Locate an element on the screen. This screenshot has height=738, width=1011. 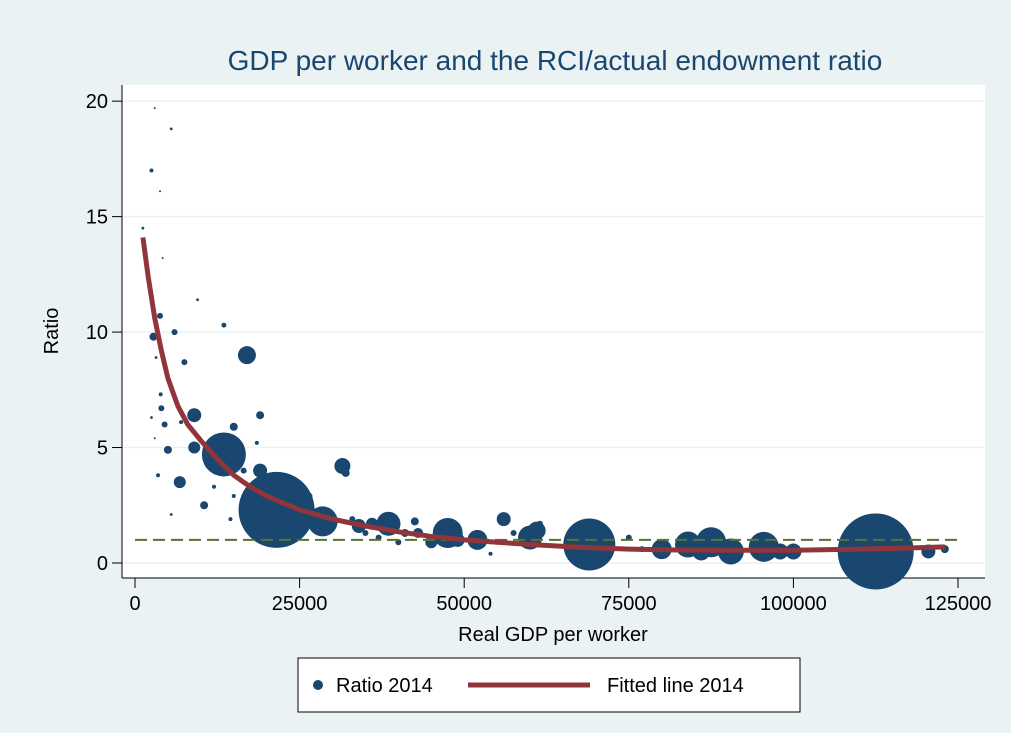
legend-label: Ratio 2014 is located at coordinates (384, 686).